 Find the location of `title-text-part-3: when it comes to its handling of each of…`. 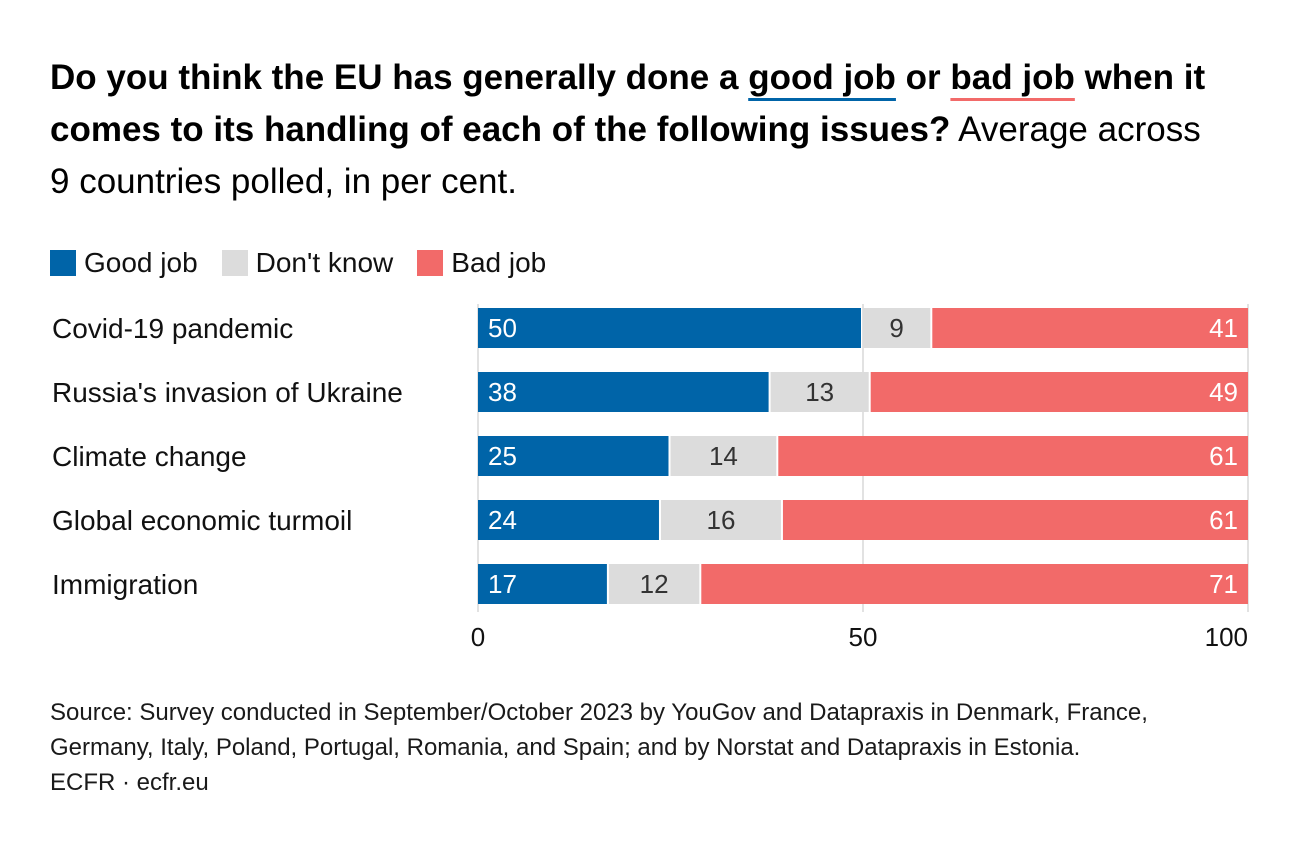

title-text-part-3: when it comes to its handling of each of… is located at coordinates (628, 103).